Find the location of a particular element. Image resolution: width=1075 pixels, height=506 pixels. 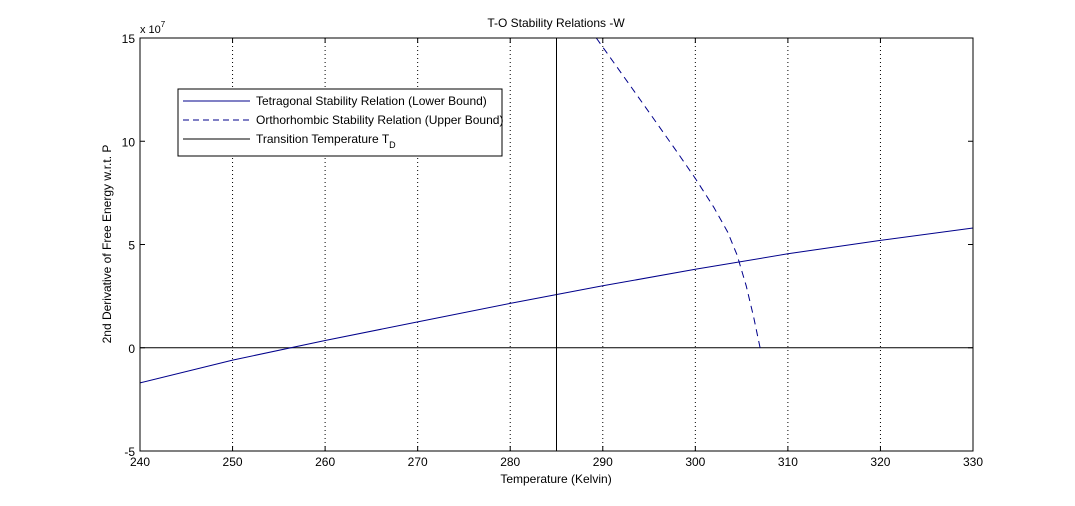

x-tick-label: 310 is located at coordinates (788, 462).